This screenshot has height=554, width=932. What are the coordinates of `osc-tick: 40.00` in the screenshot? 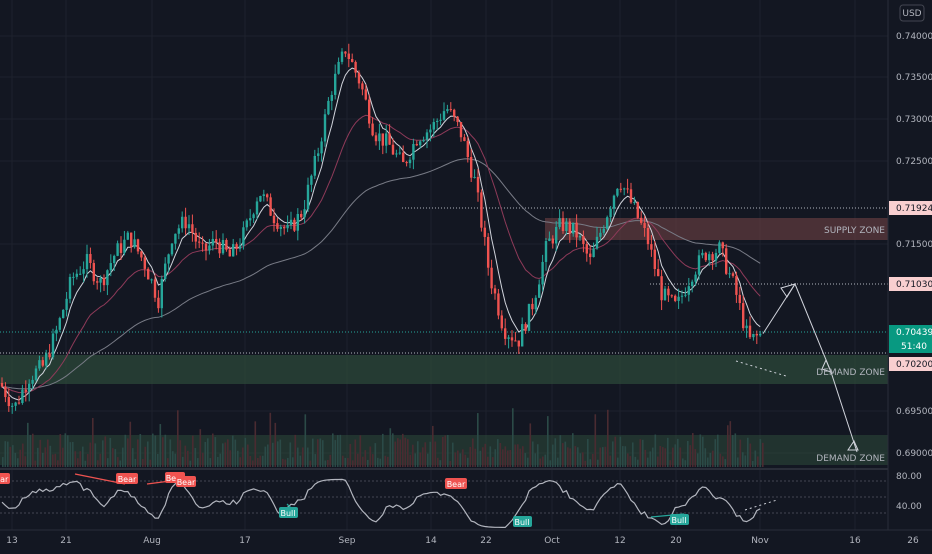 It's located at (909, 507).